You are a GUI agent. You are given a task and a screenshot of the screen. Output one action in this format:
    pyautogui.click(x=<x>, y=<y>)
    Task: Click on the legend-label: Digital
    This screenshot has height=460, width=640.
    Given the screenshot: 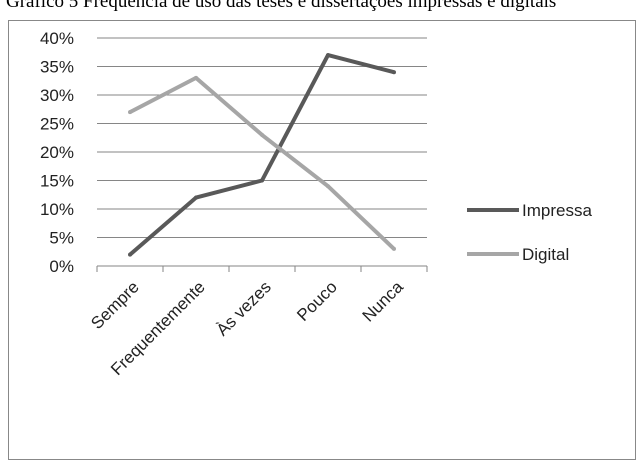 What is the action you would take?
    pyautogui.click(x=545, y=254)
    